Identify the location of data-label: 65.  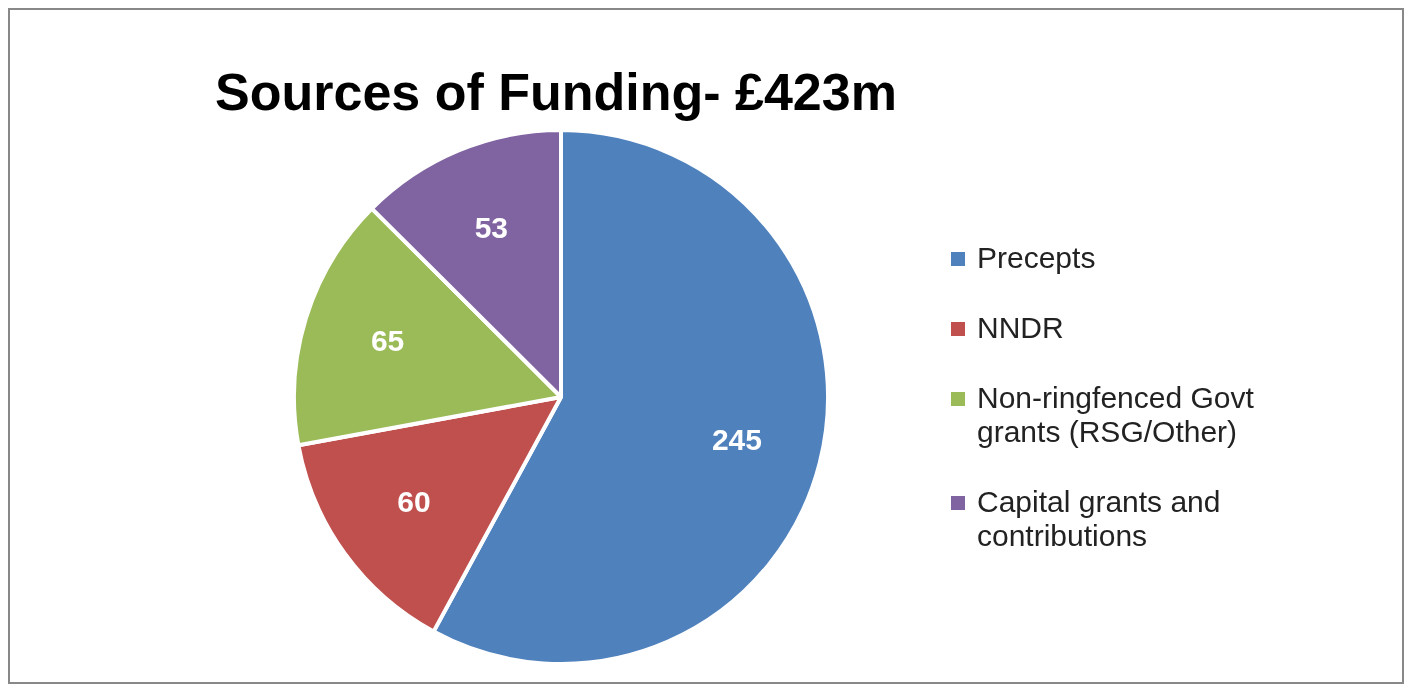
(387, 341).